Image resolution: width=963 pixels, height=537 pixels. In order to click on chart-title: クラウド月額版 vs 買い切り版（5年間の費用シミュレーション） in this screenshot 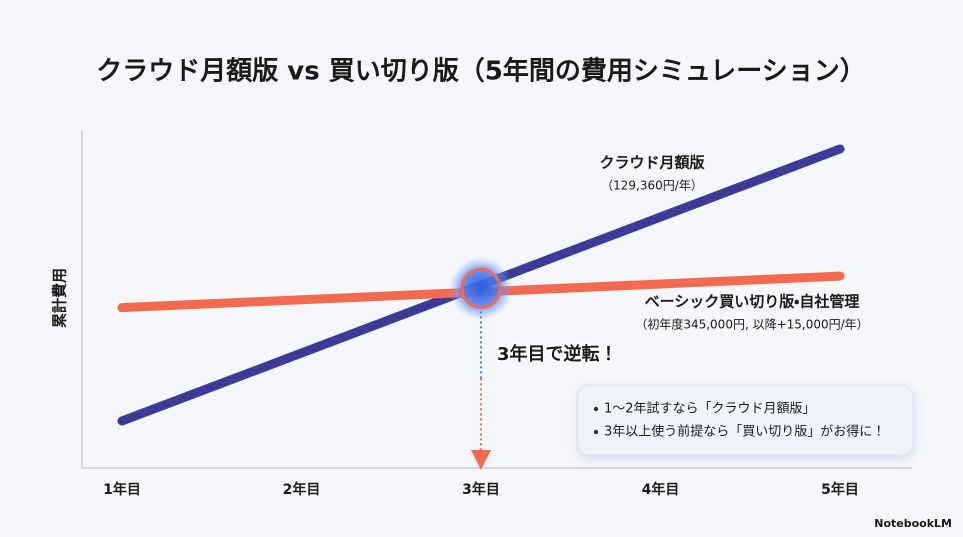, I will do `click(481, 71)`.